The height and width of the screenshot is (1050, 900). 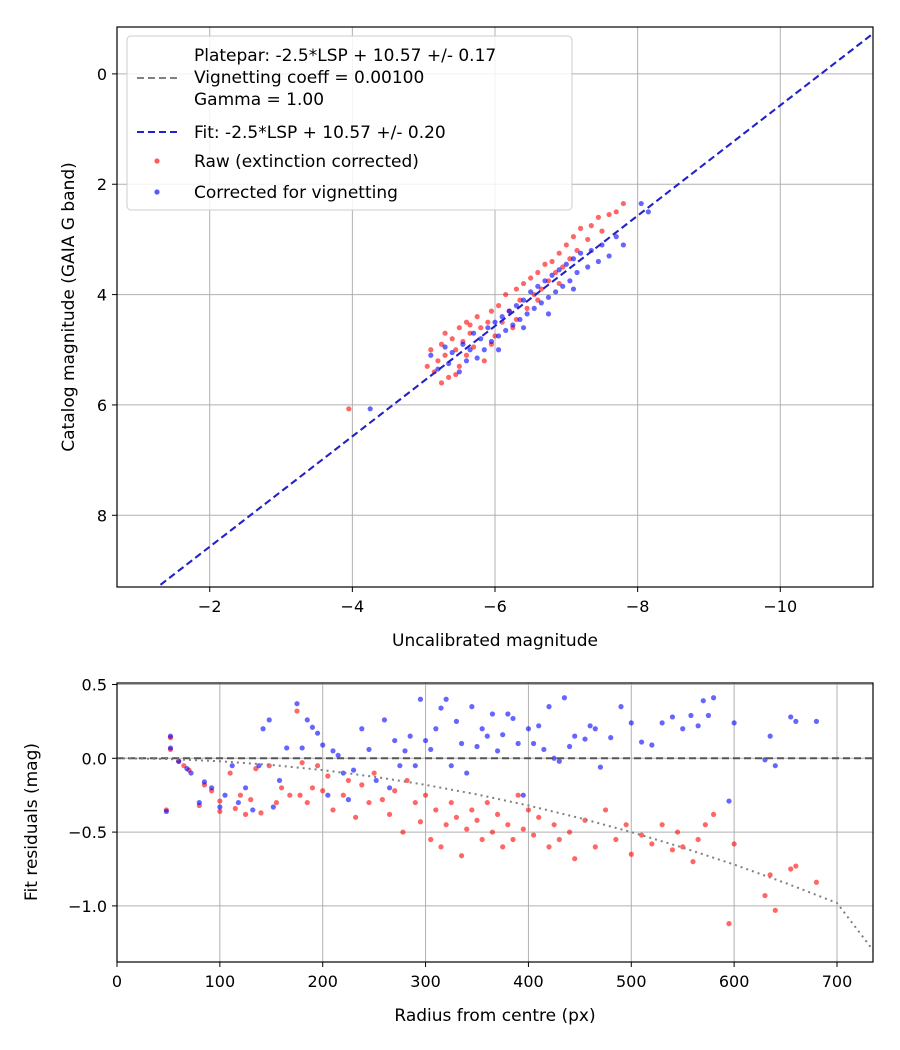 I want to click on legend-box, so click(x=349, y=123).